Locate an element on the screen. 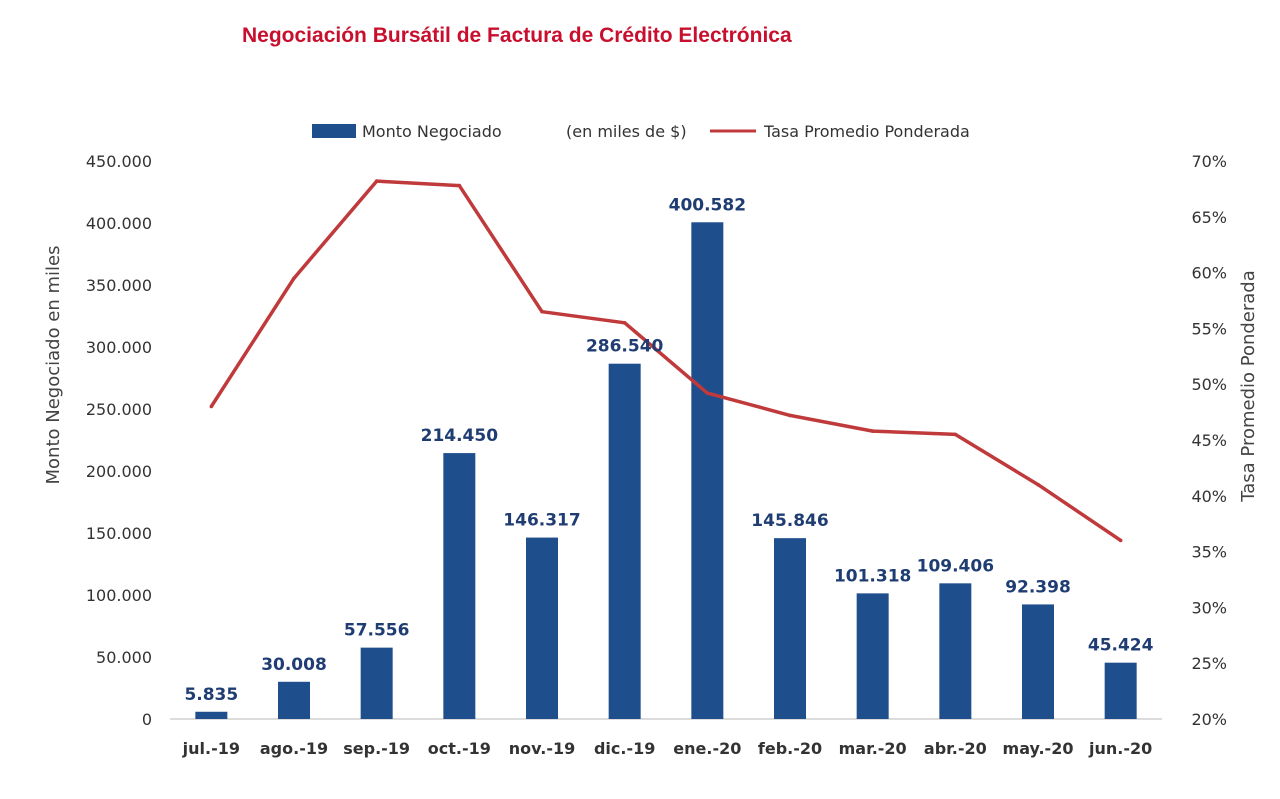 The width and height of the screenshot is (1280, 799). right-tick-label: 40% is located at coordinates (1209, 496).